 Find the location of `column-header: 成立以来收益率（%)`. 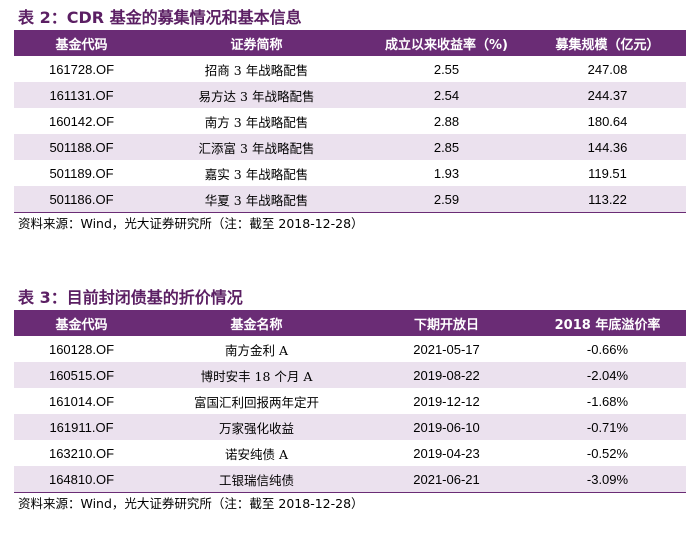

column-header: 成立以来收益率（%) is located at coordinates (446, 43).